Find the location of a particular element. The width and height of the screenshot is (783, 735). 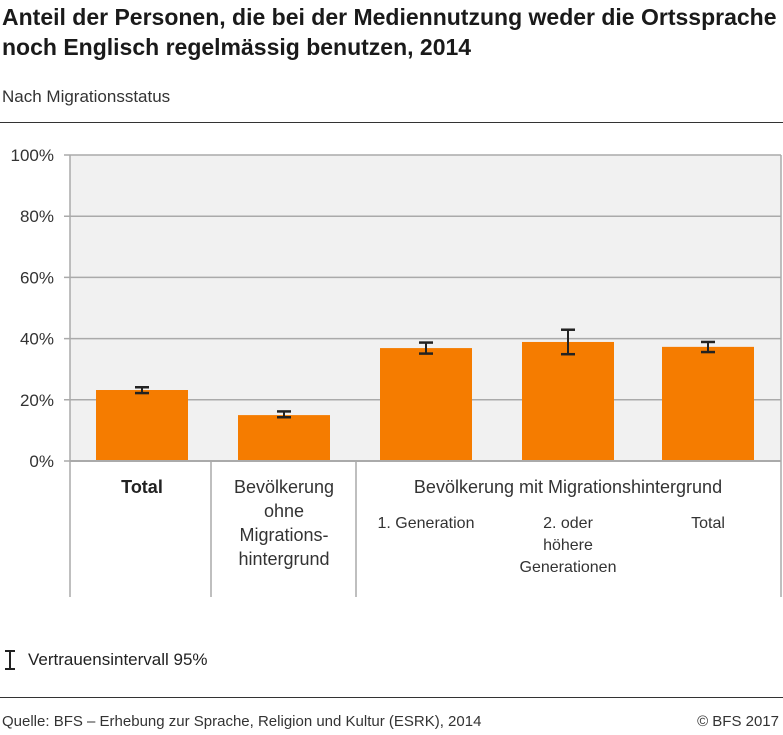

y-tick-label: 40% is located at coordinates (37, 339).